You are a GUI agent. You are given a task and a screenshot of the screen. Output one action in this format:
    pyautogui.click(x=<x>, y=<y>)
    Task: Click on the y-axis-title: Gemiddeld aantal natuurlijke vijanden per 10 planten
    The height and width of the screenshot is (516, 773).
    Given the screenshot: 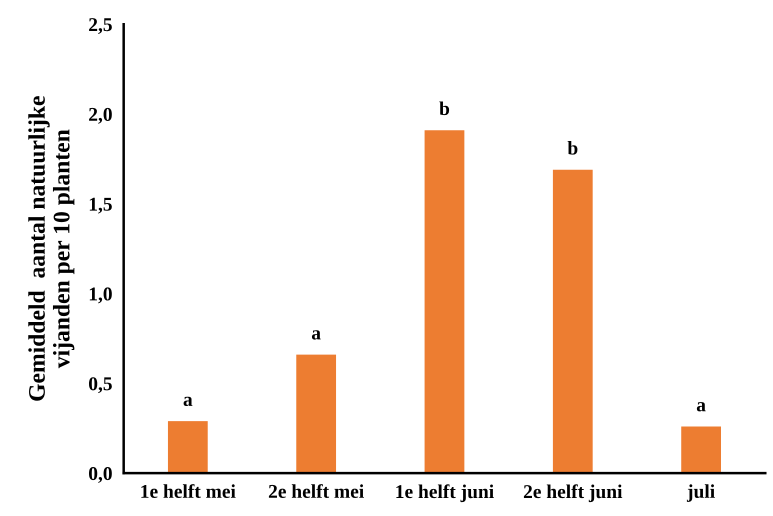 What is the action you would take?
    pyautogui.click(x=51, y=248)
    